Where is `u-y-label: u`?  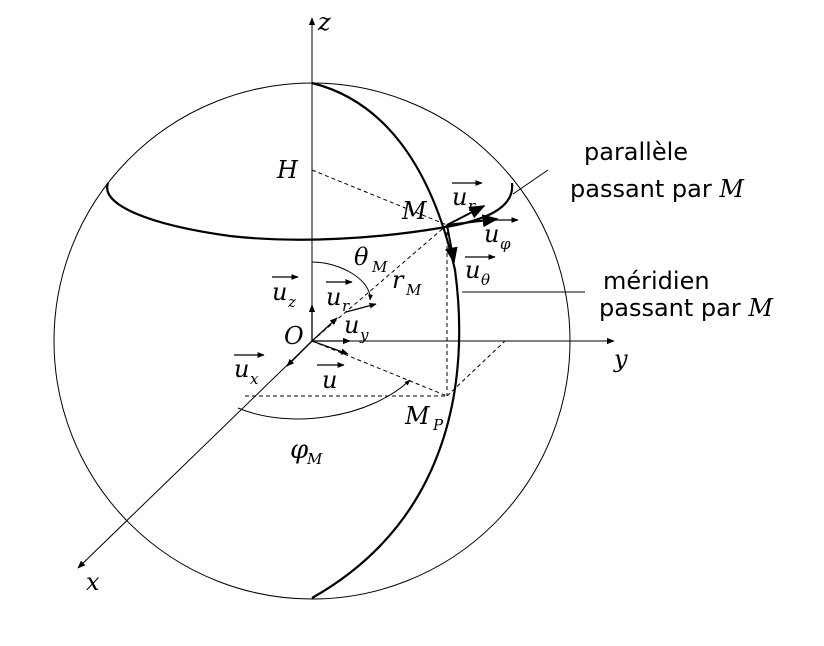 u-y-label: u is located at coordinates (351, 325).